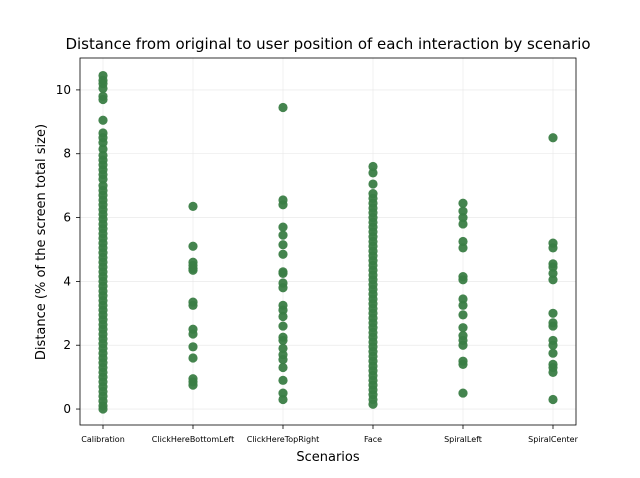 The width and height of the screenshot is (640, 478). Describe the element at coordinates (67, 345) in the screenshot. I see `y-tick-label: 2` at that location.